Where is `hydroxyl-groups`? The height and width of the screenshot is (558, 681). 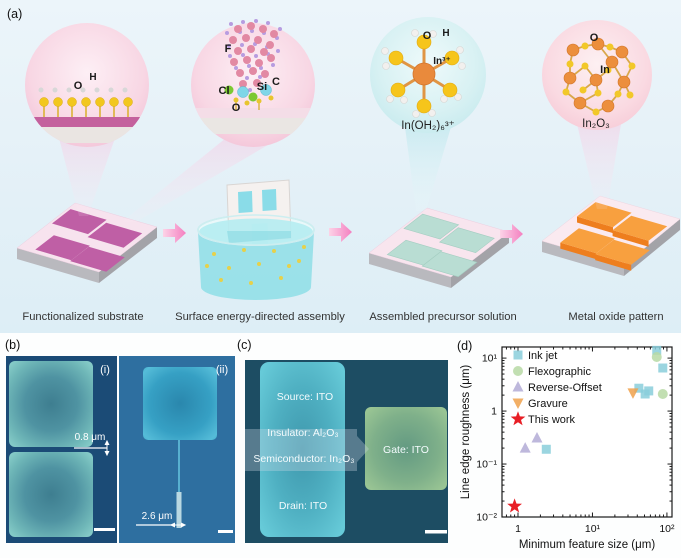
hydroxyl-groups is located at coordinates (85, 102).